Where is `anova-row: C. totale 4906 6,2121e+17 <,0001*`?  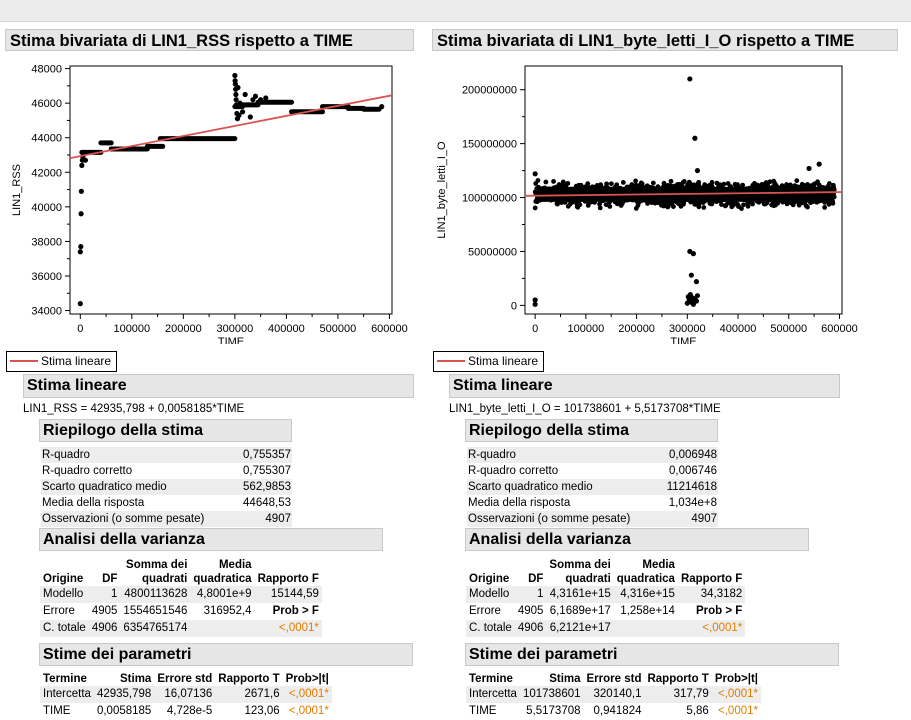
anova-row: C. totale 4906 6,2121e+17 <,0001* is located at coordinates (606, 628).